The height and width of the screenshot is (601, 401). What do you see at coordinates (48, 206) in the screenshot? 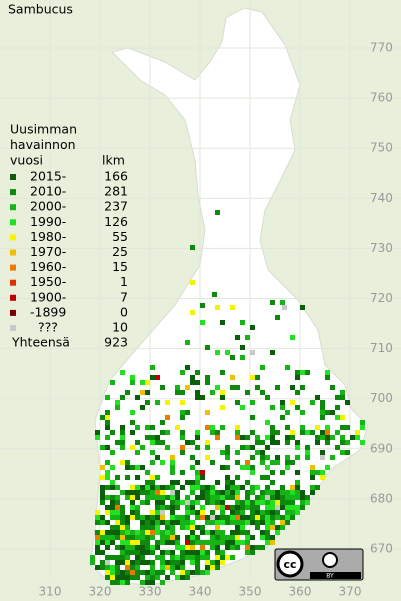
I see `legend-label: 2000-` at bounding box center [48, 206].